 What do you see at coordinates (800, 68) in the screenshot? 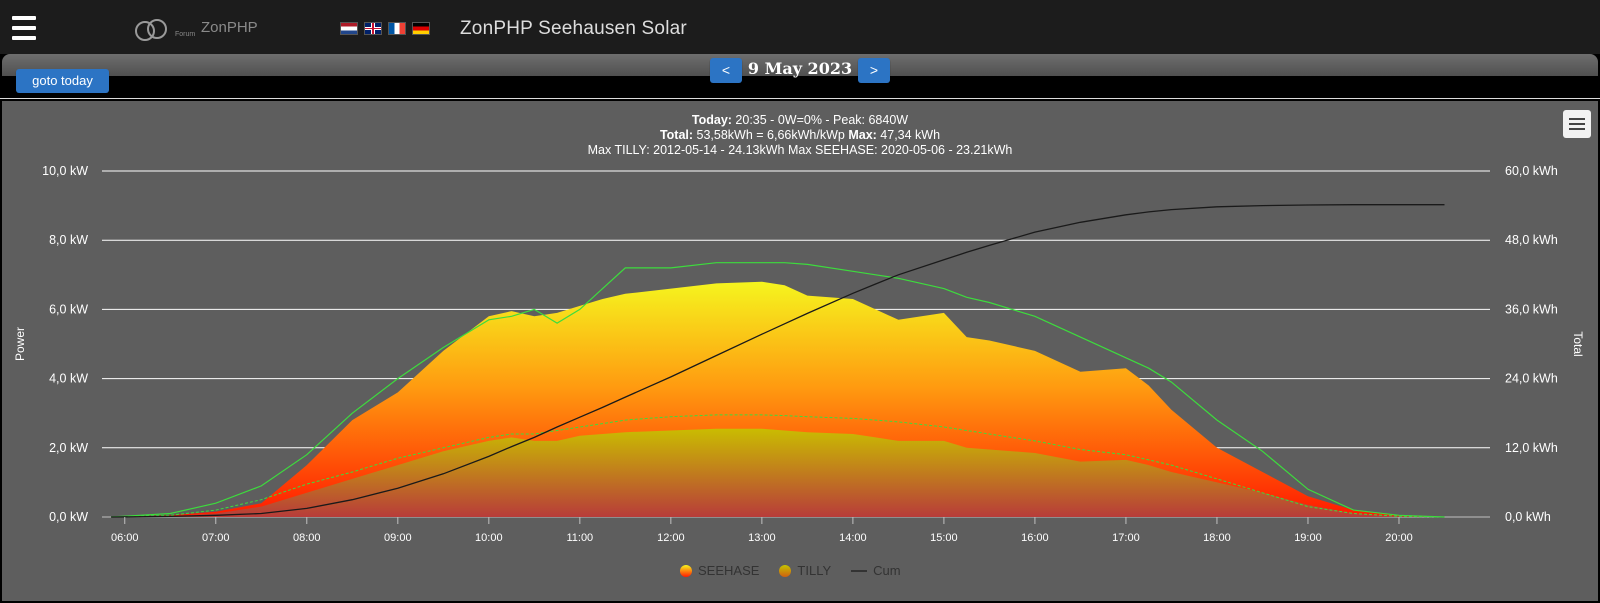
I see `current-date: 9 May 2023` at bounding box center [800, 68].